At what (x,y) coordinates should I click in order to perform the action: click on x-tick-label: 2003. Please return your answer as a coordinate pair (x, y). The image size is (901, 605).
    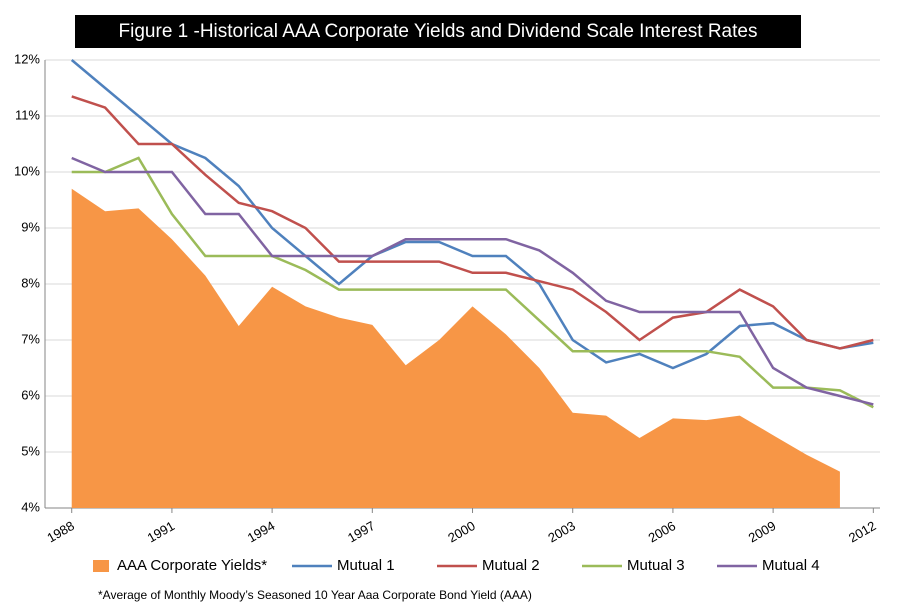
    Looking at the image, I should click on (561, 531).